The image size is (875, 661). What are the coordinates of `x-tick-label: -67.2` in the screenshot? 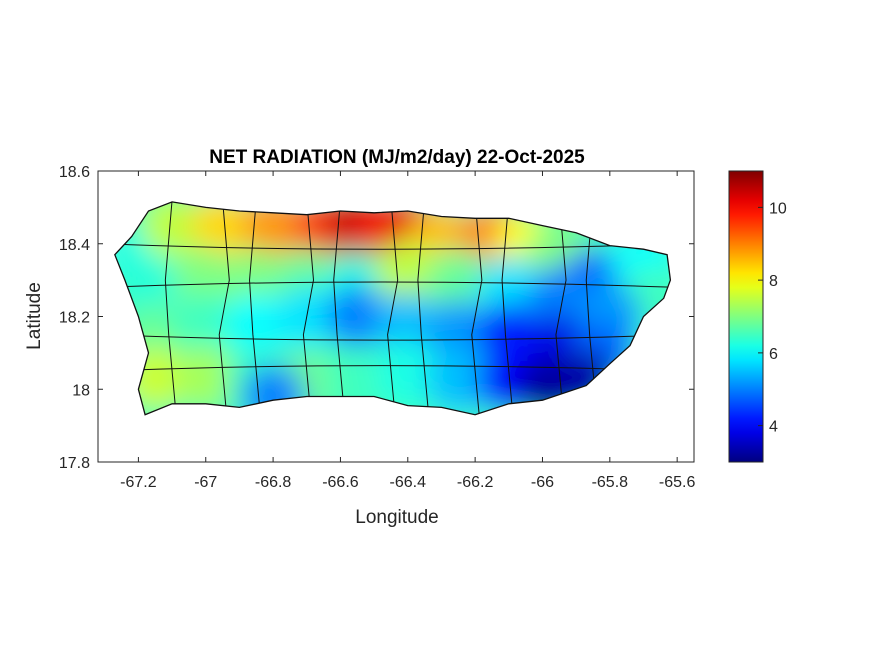 It's located at (138, 482).